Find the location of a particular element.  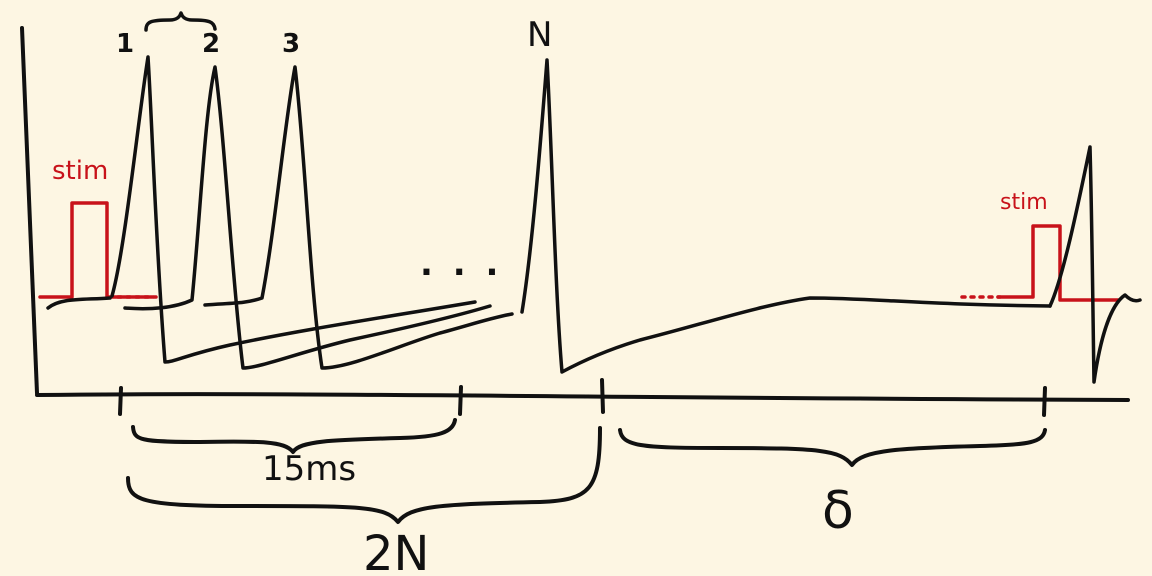

interval-2n-label: 2N is located at coordinates (396, 551).